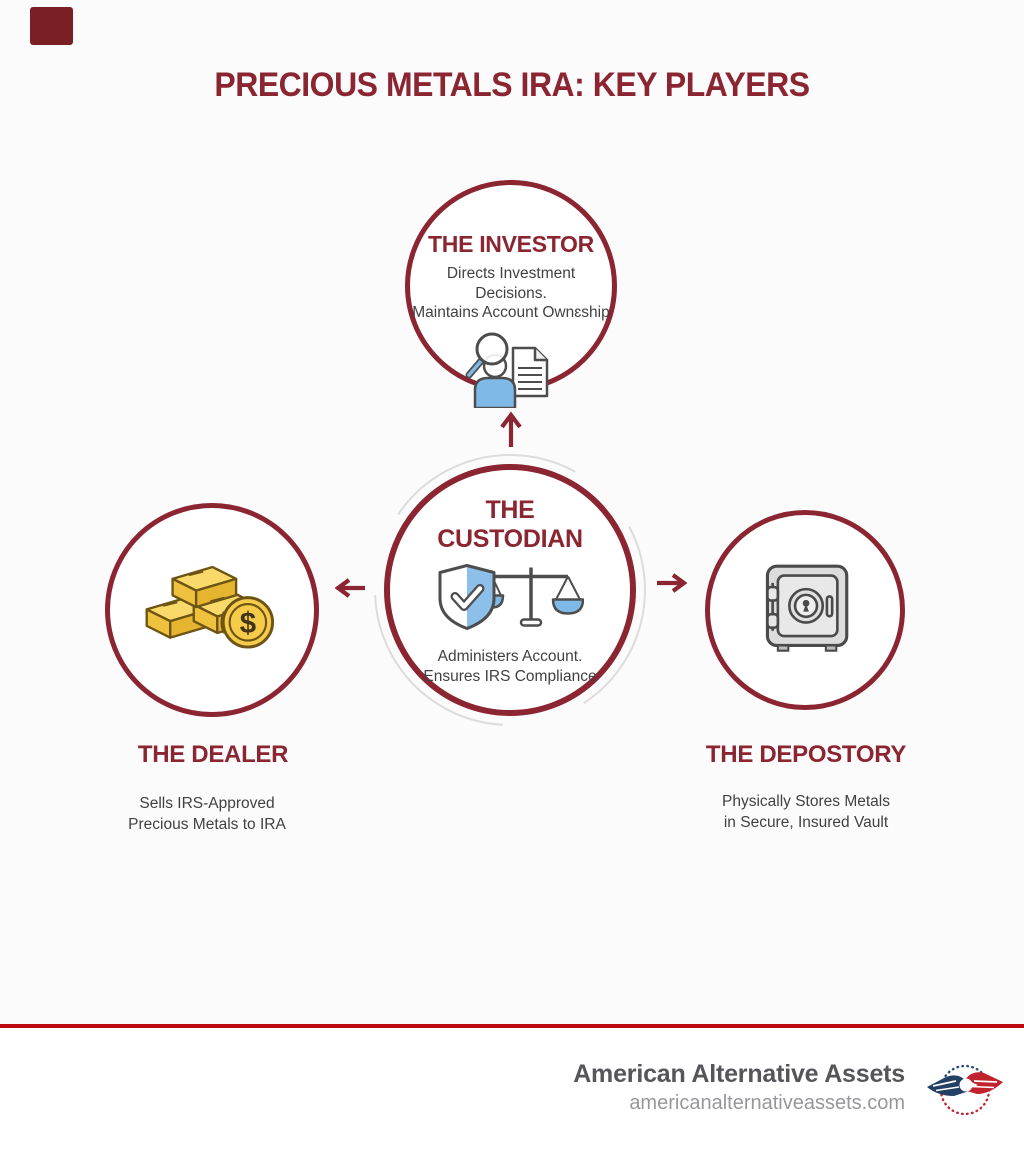 This screenshot has height=1154, width=1024. What do you see at coordinates (806, 822) in the screenshot?
I see `depository-desc-line2: in Secure, Insured Vault` at bounding box center [806, 822].